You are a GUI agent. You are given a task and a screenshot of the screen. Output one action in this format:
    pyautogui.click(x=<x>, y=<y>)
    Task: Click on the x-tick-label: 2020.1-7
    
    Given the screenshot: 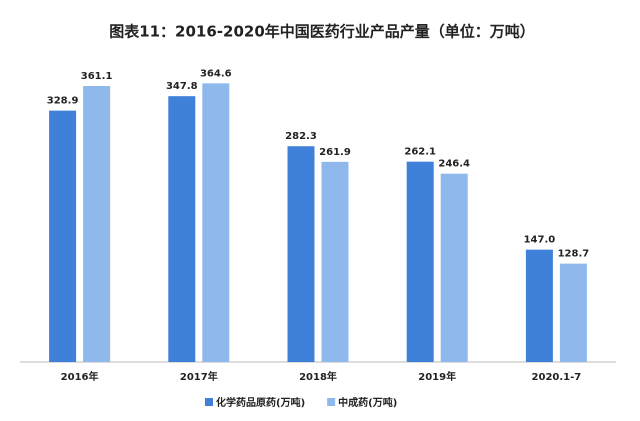 What is the action you would take?
    pyautogui.click(x=557, y=377)
    